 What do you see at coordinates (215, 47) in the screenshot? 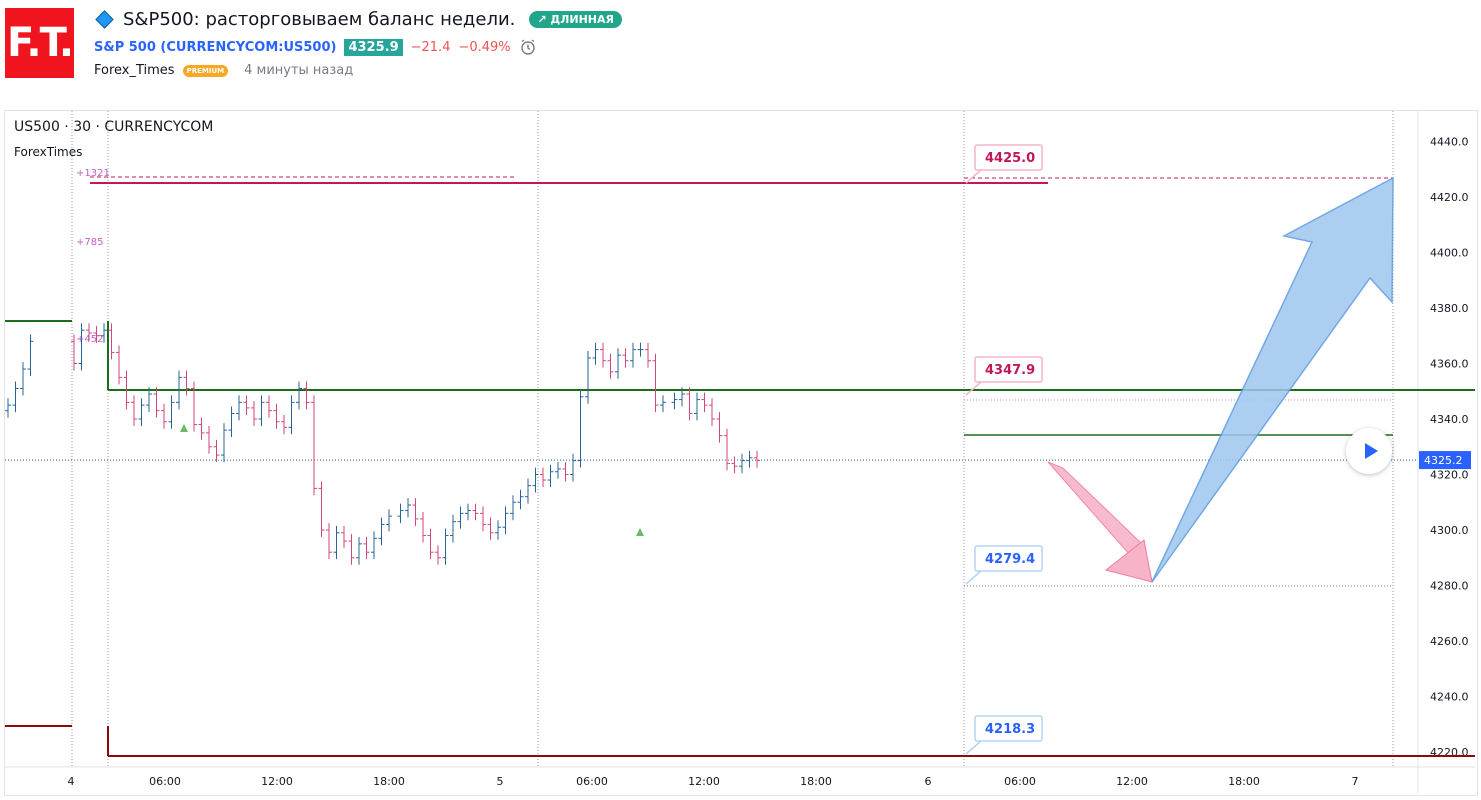
I see `symbol-link: S&P 500 (CURRENCYCOM:US500)` at bounding box center [215, 47].